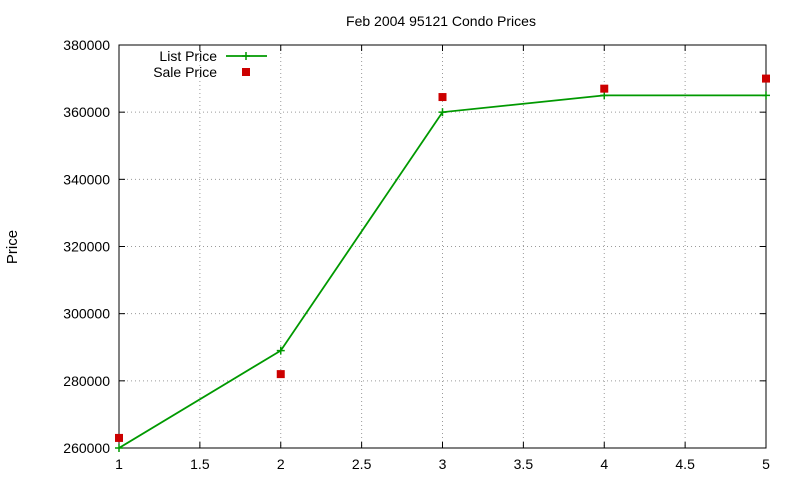  What do you see at coordinates (443, 464) in the screenshot?
I see `x-tick-label: 3` at bounding box center [443, 464].